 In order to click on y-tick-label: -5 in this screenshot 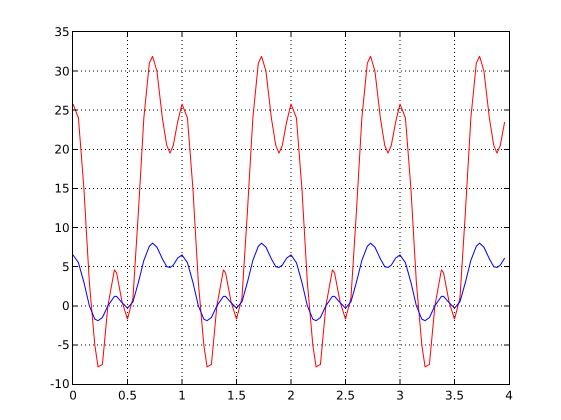, I will do `click(64, 345)`.